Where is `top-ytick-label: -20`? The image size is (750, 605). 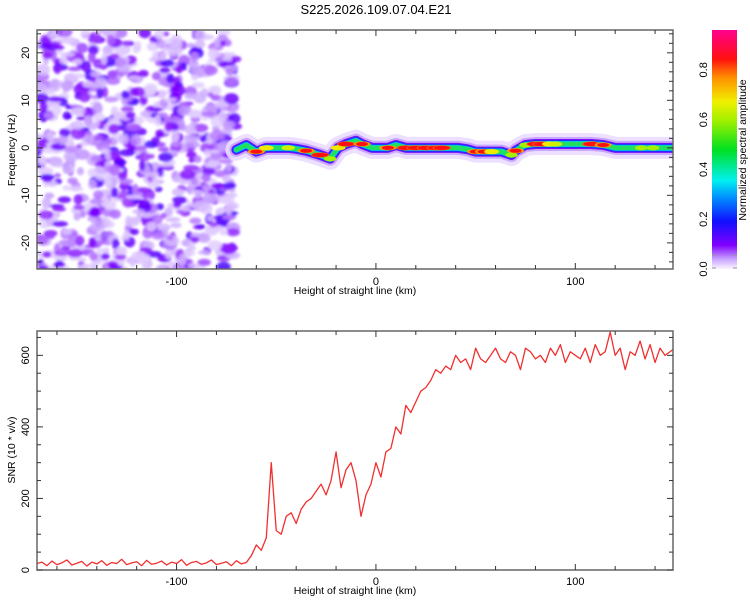
top-ytick-label: -20 is located at coordinates (26, 243).